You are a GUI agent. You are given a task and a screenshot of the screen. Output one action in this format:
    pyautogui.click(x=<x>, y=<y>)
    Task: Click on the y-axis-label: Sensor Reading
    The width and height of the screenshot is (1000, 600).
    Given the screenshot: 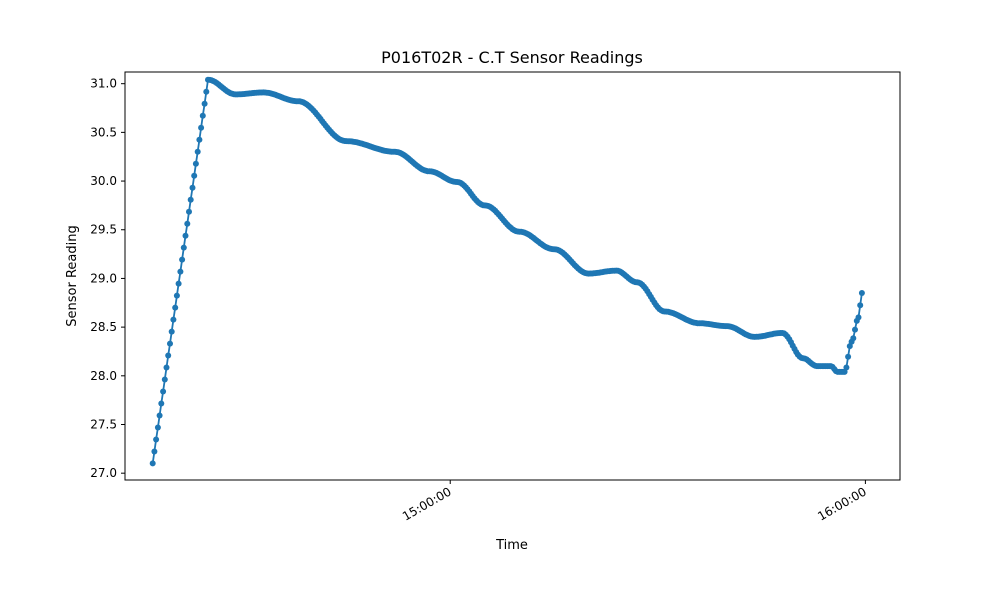 What is the action you would take?
    pyautogui.click(x=72, y=275)
    